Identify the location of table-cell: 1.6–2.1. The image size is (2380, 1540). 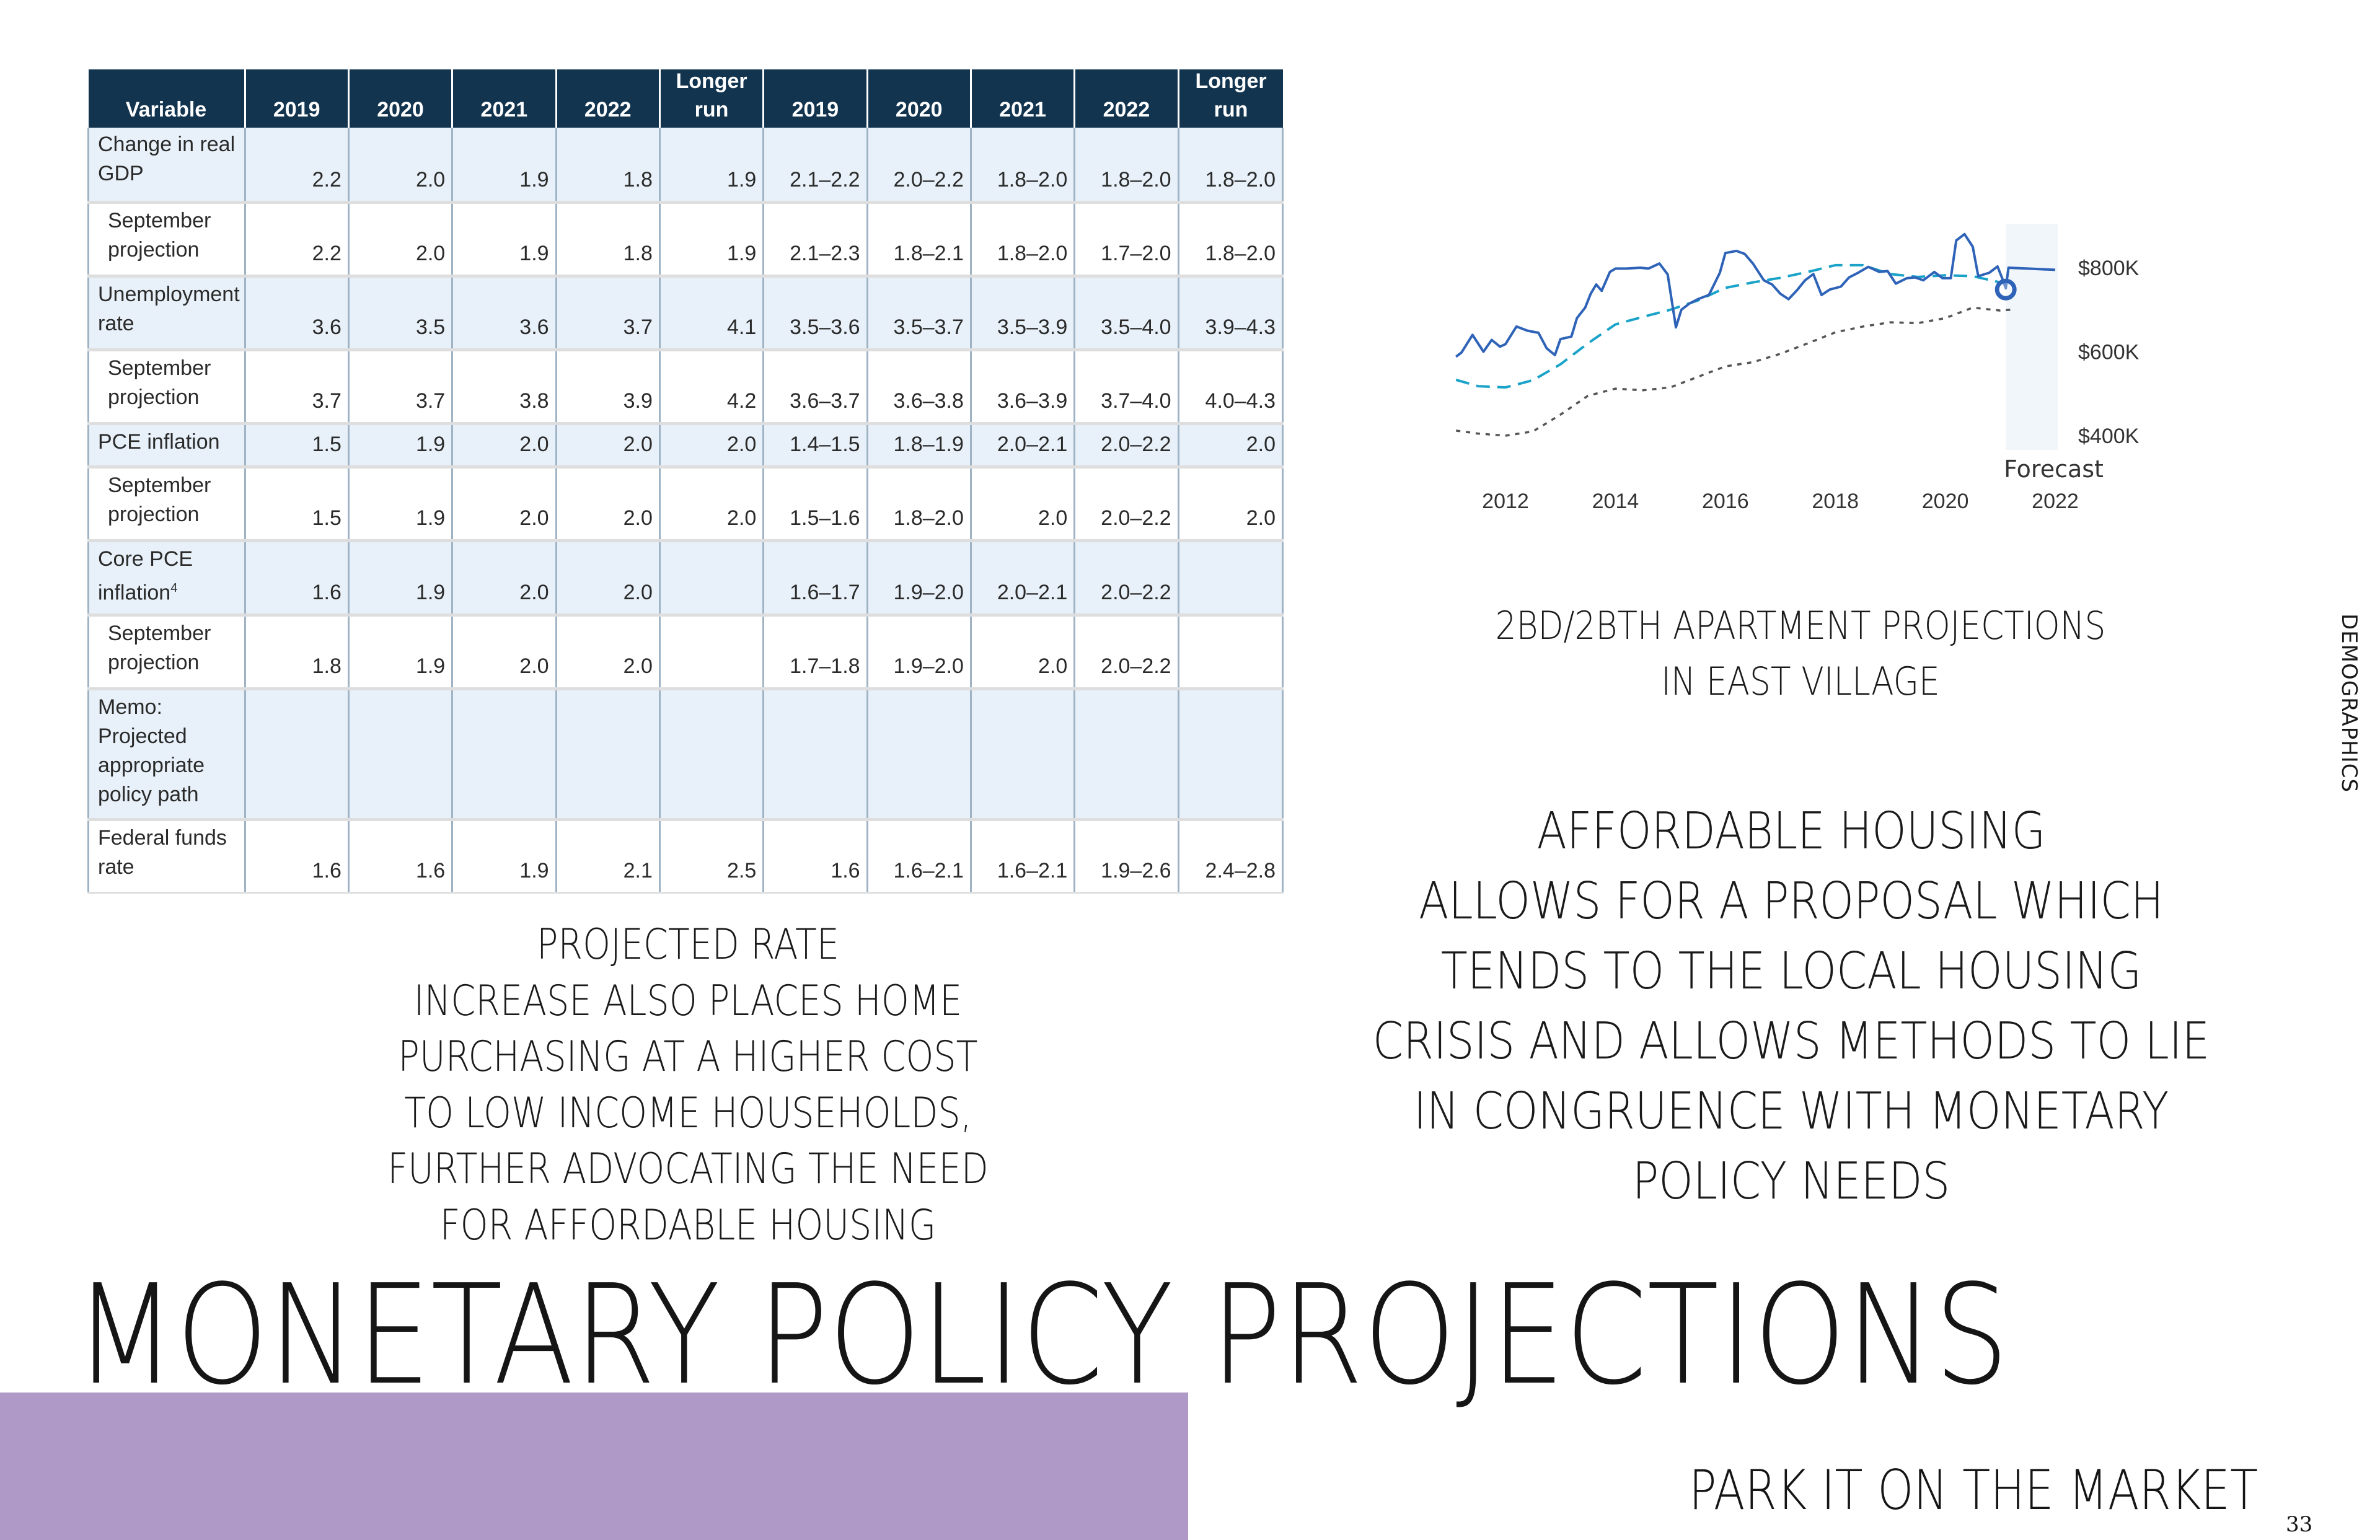
(1022, 856).